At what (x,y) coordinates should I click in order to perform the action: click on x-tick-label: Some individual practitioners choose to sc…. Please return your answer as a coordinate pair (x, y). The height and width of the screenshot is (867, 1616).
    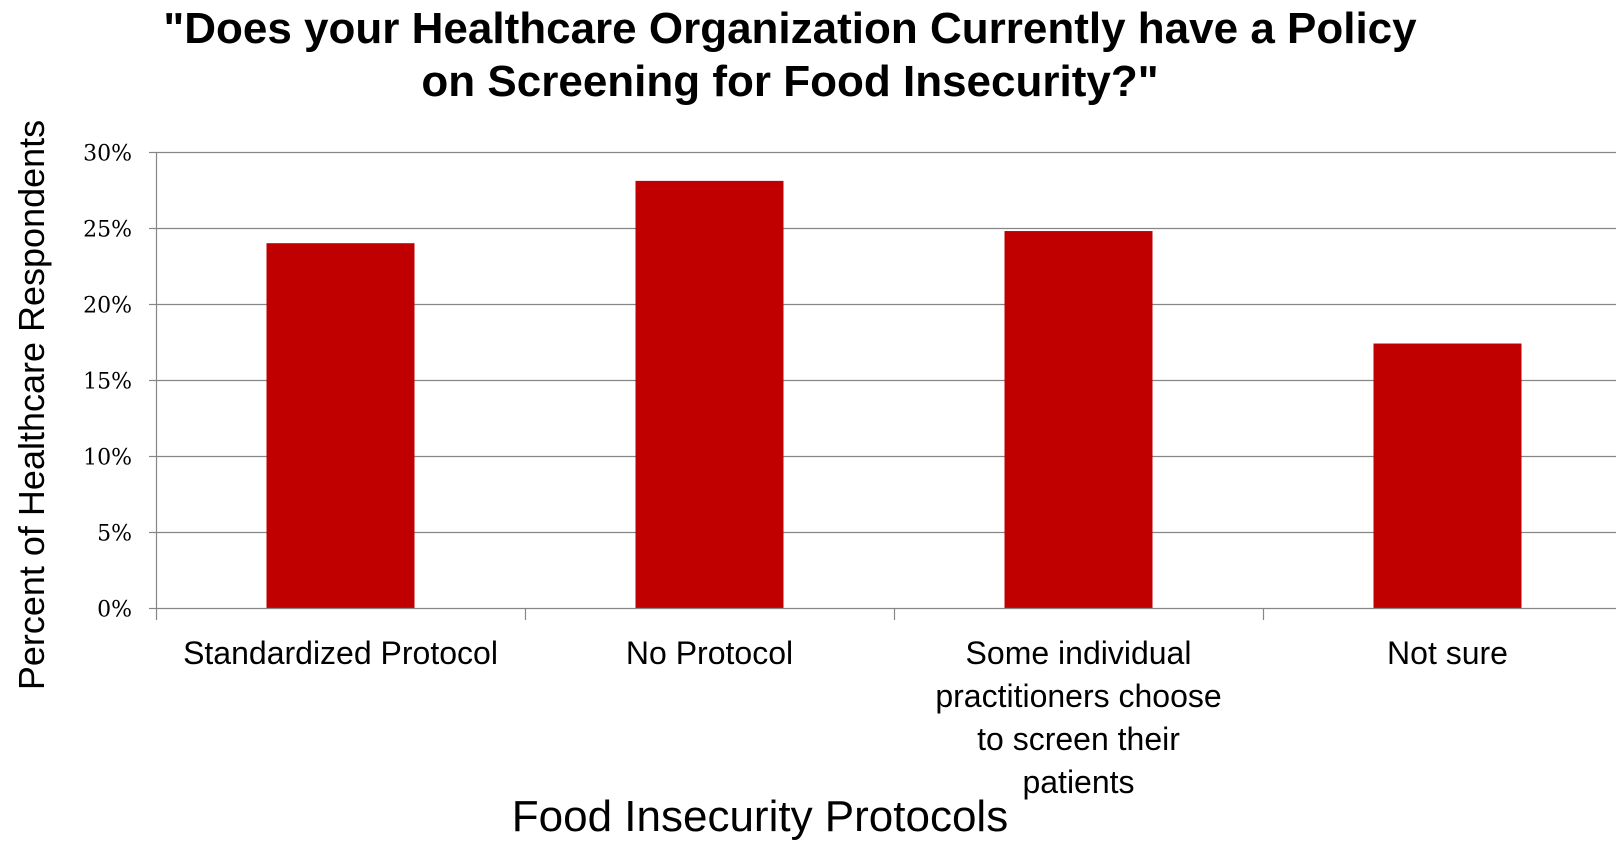
    Looking at the image, I should click on (1078, 717).